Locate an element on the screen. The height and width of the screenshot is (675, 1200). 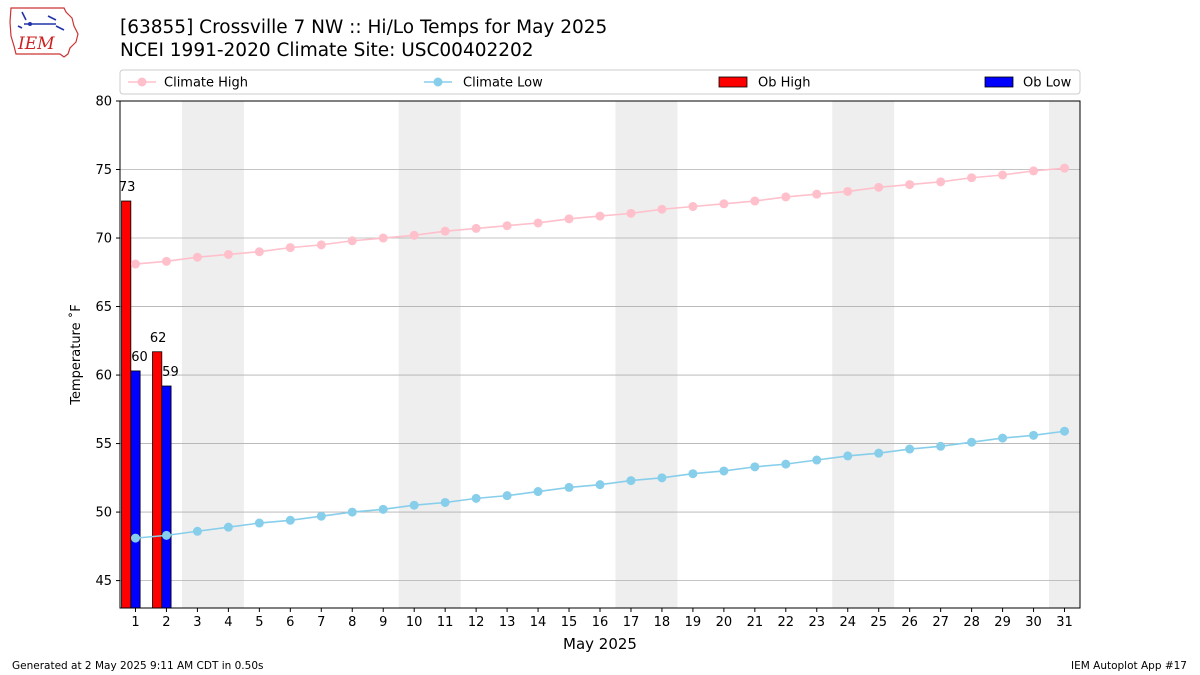
app-note: IEM Autoplot App #17 is located at coordinates (1129, 666).